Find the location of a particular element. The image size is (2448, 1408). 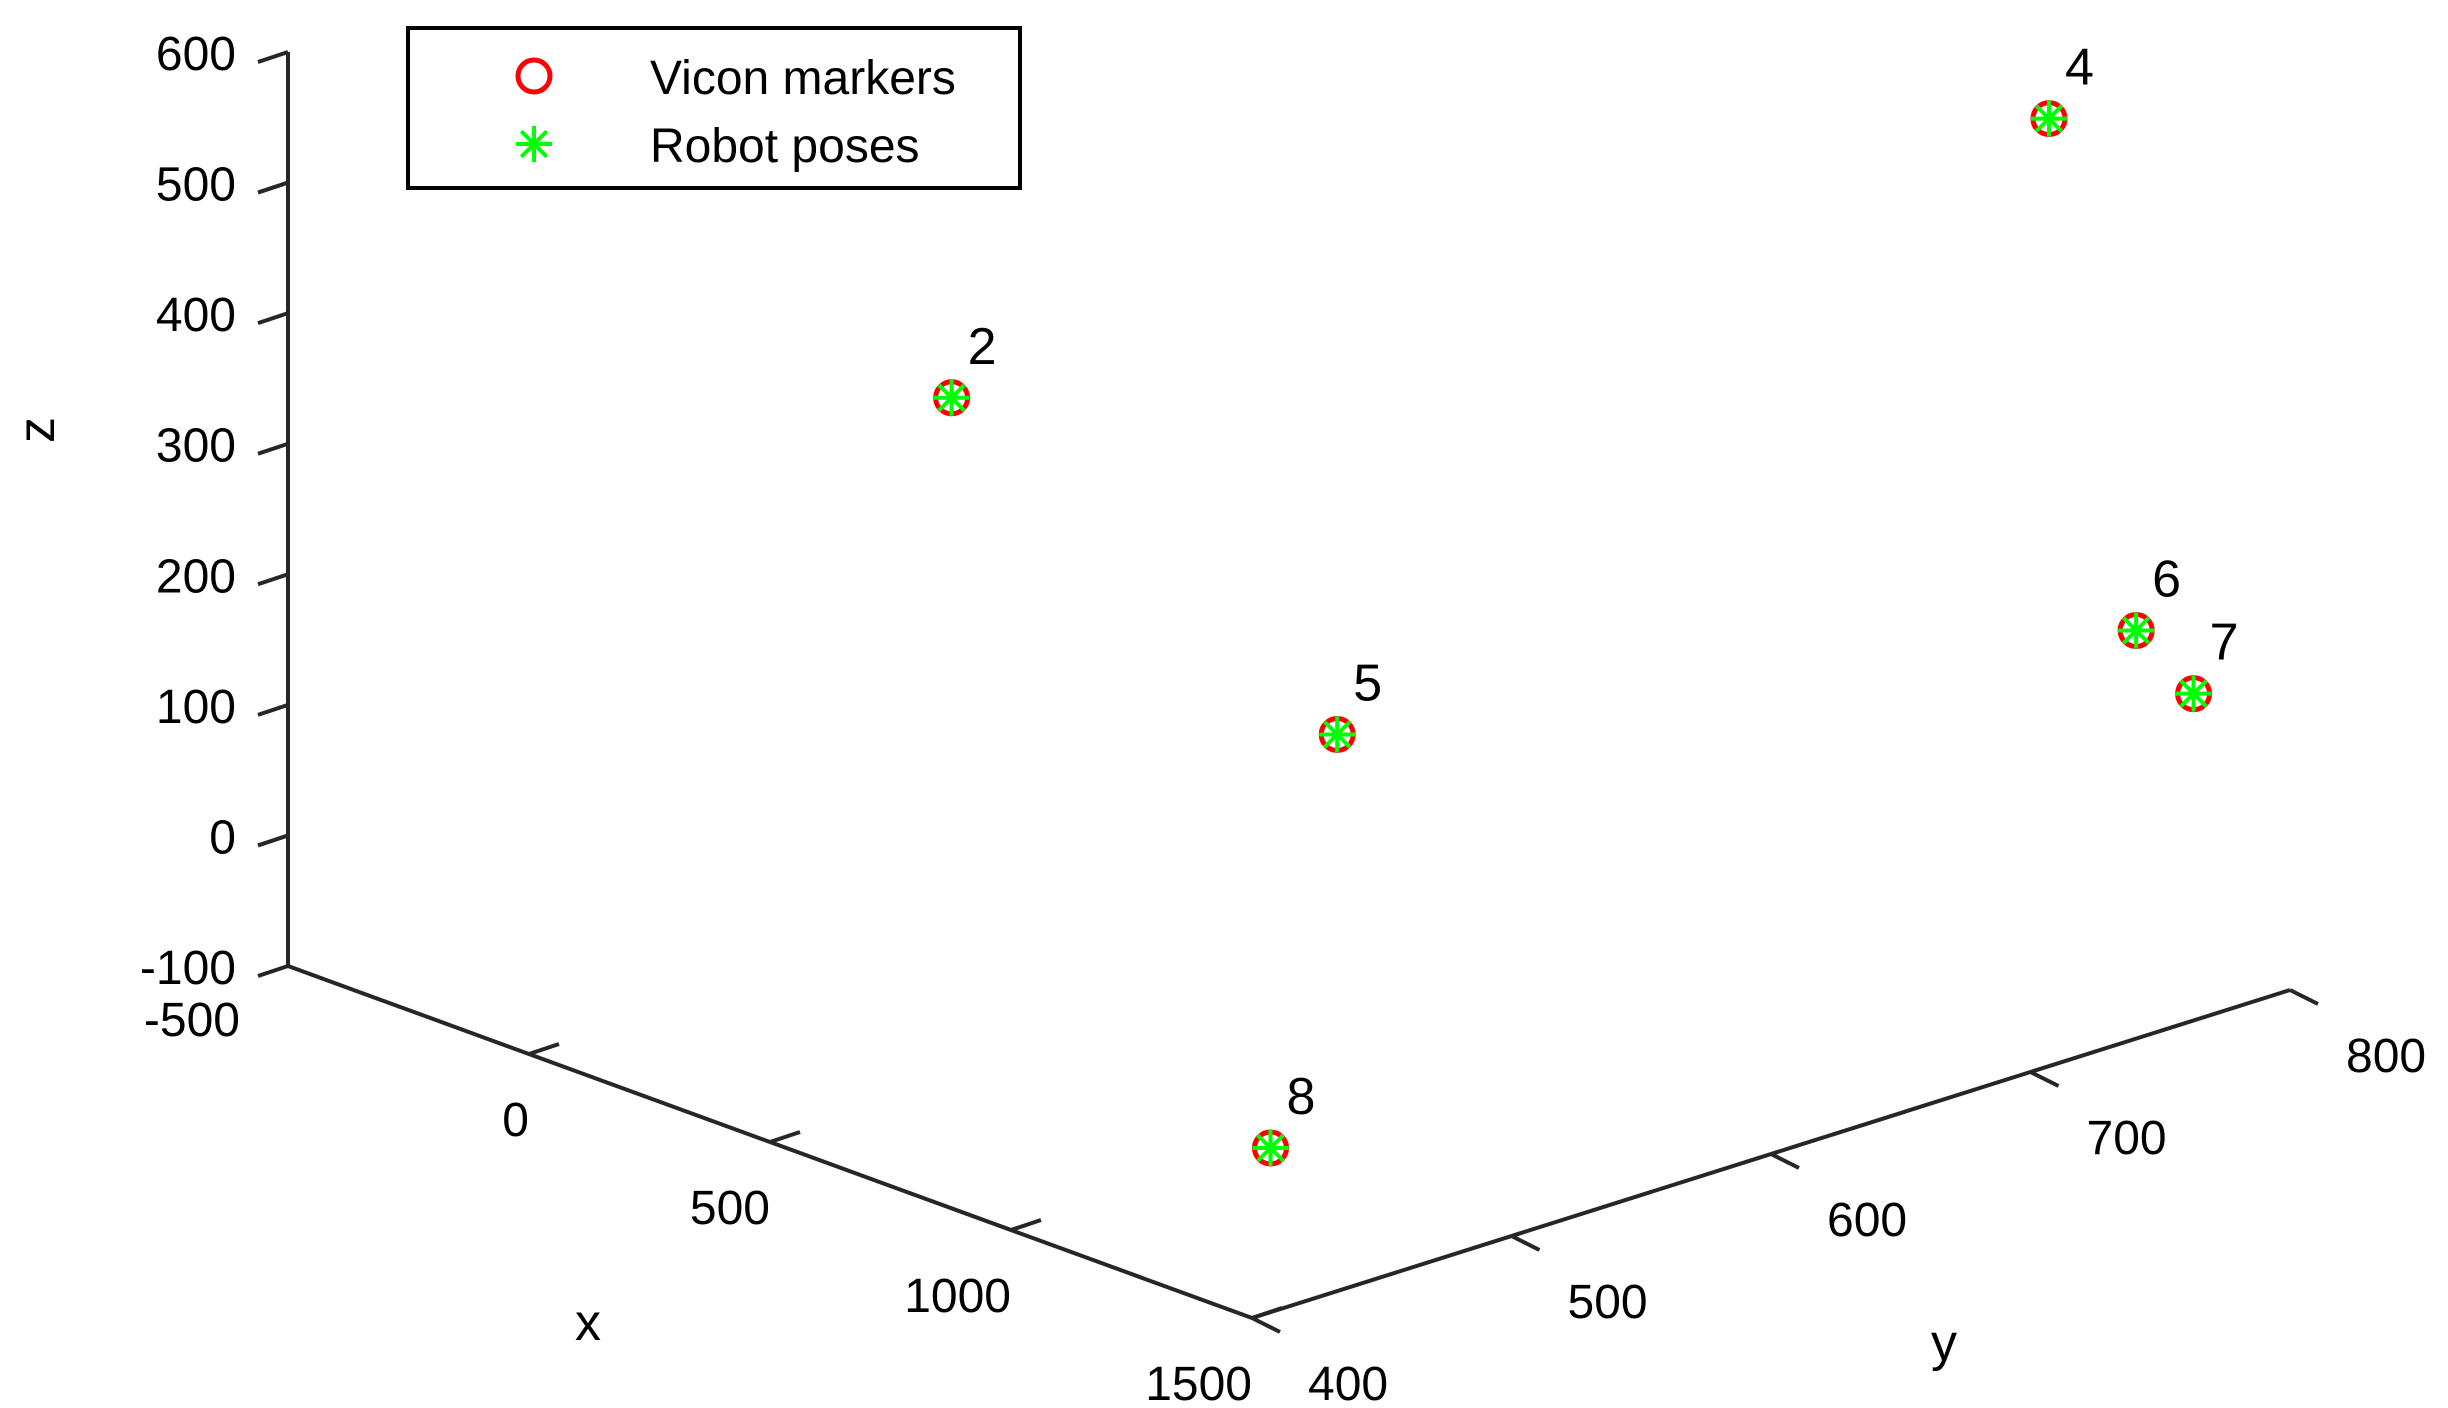

x-tick-label: -500 is located at coordinates (192, 1020).